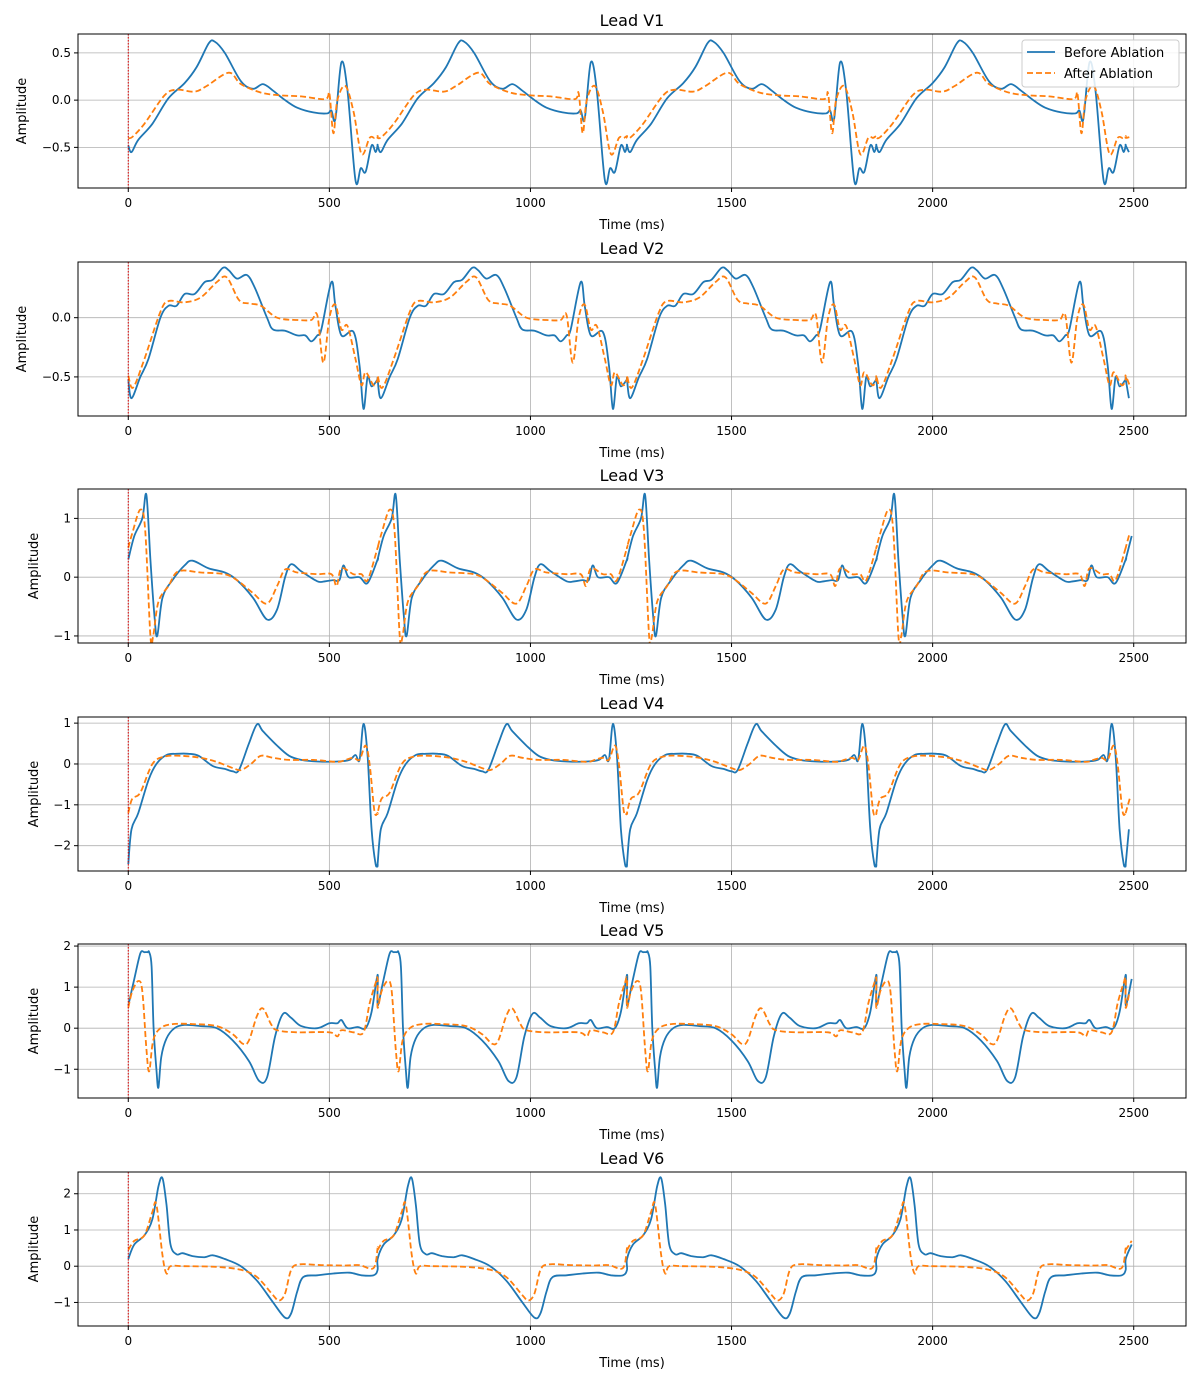 The image size is (1200, 1379). Describe the element at coordinates (632, 703) in the screenshot. I see `panel-title: Lead V4` at that location.